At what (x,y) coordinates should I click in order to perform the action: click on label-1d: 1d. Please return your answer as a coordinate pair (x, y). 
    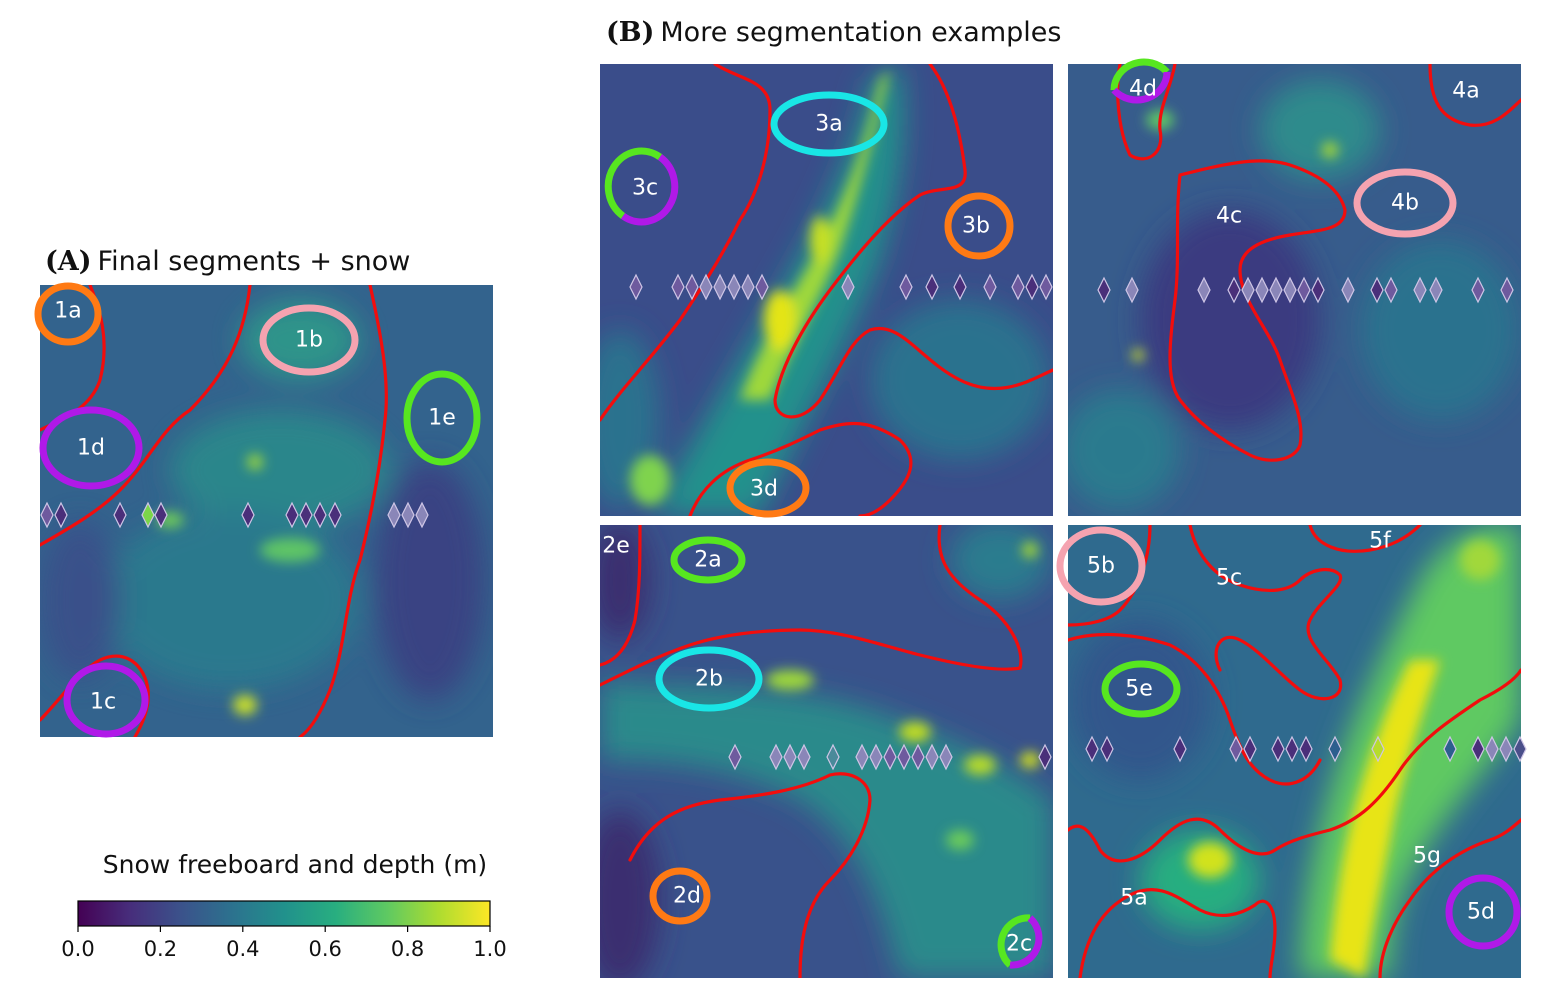
    Looking at the image, I should click on (91, 448).